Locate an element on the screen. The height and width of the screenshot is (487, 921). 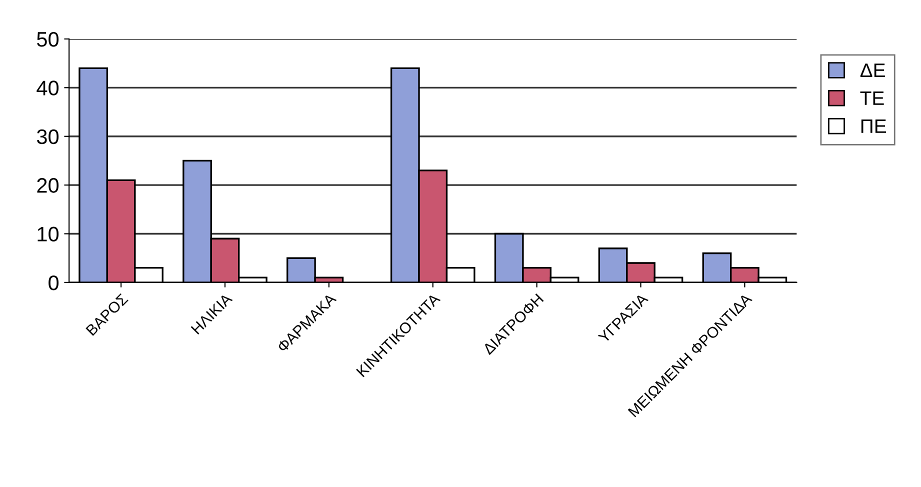
y-tick-label: 10 is located at coordinates (48, 234).